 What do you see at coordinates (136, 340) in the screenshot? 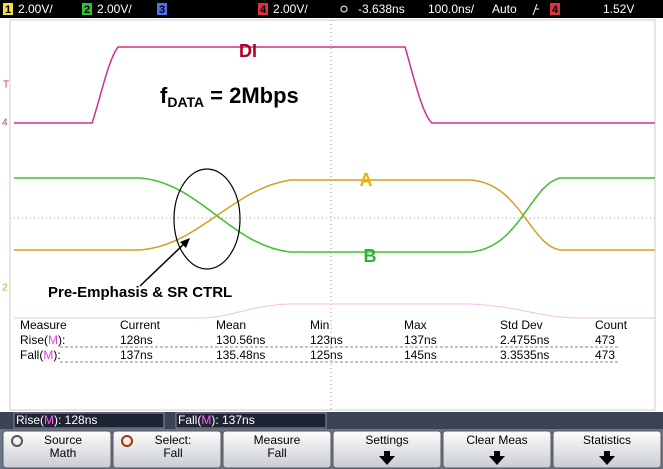
I see `cell: 128ns` at bounding box center [136, 340].